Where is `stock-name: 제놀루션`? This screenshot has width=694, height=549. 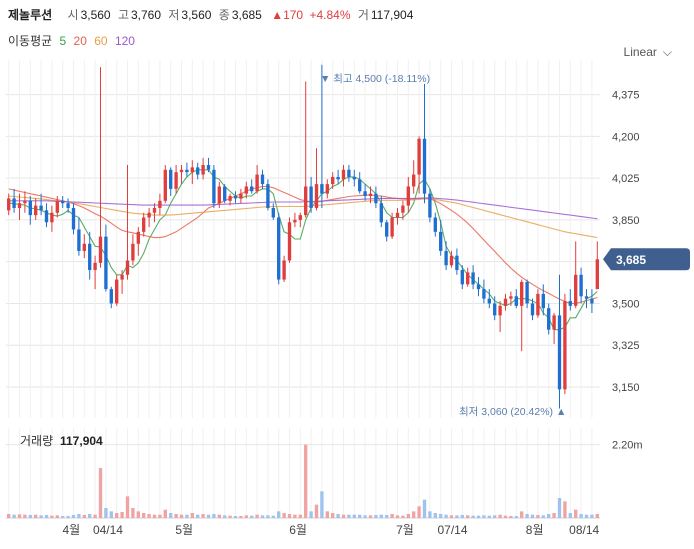 stock-name: 제놀루션 is located at coordinates (30, 15).